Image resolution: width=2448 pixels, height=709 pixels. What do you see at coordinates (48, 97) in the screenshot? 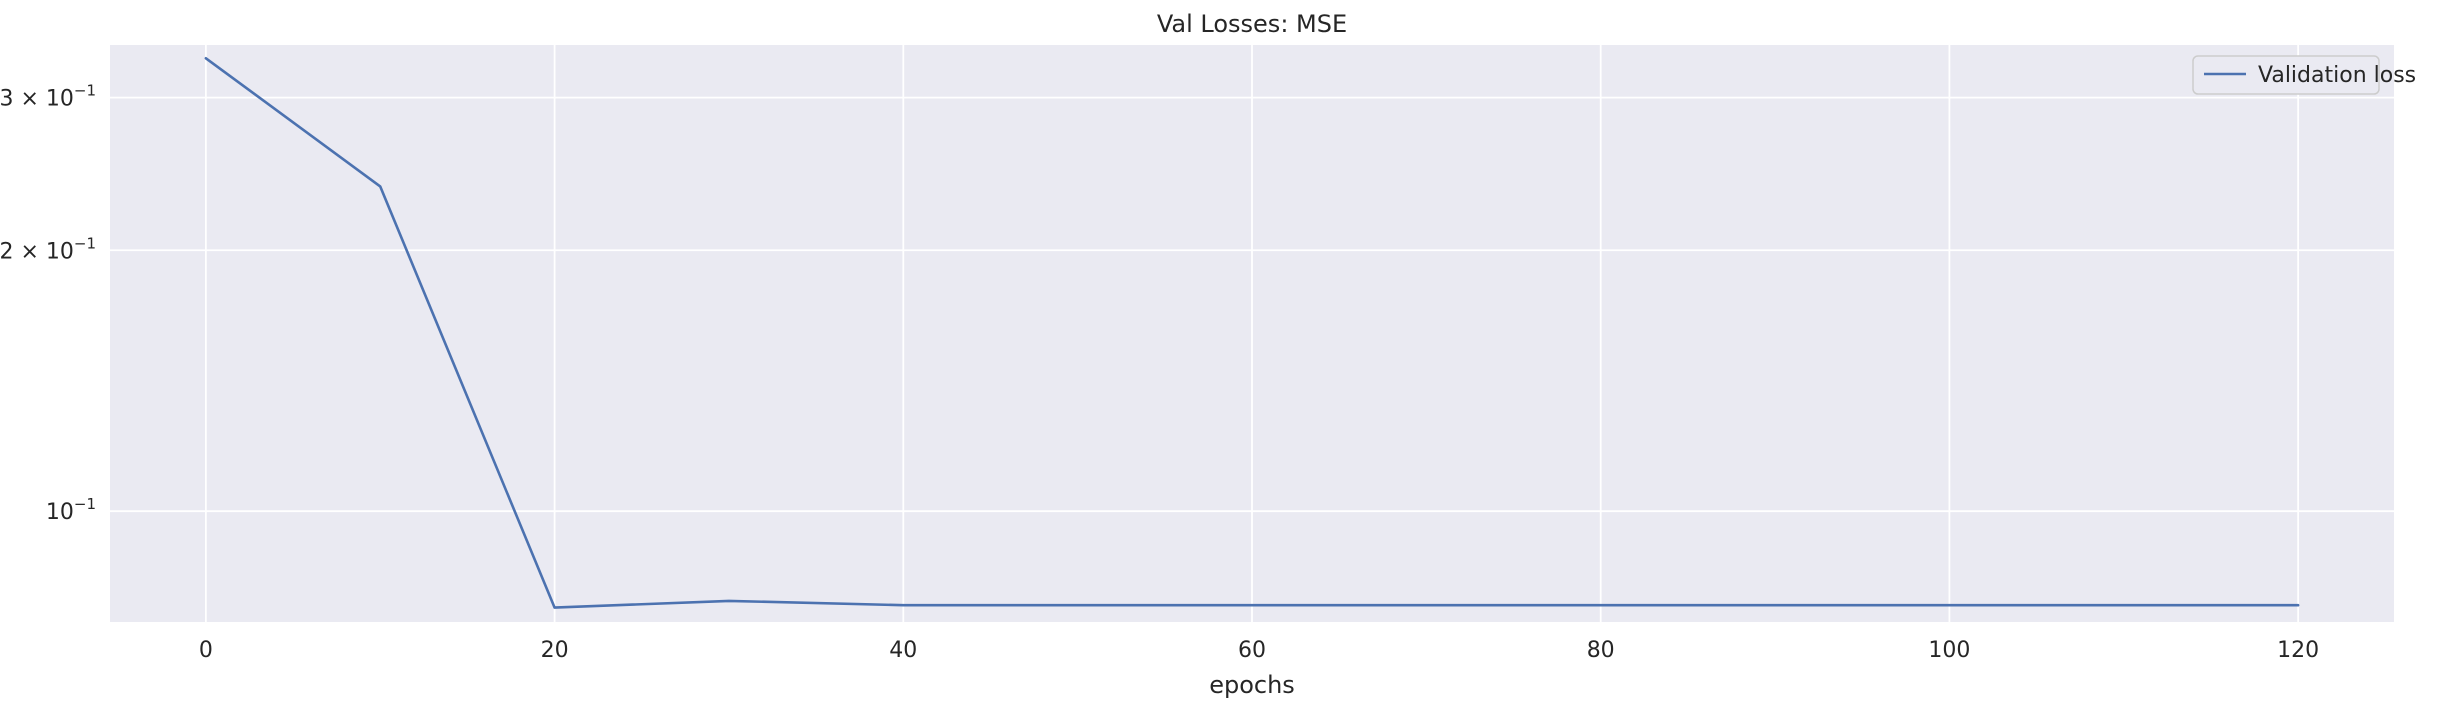
I see `y-tick-label: 3 × 10⁻¹` at bounding box center [48, 97].